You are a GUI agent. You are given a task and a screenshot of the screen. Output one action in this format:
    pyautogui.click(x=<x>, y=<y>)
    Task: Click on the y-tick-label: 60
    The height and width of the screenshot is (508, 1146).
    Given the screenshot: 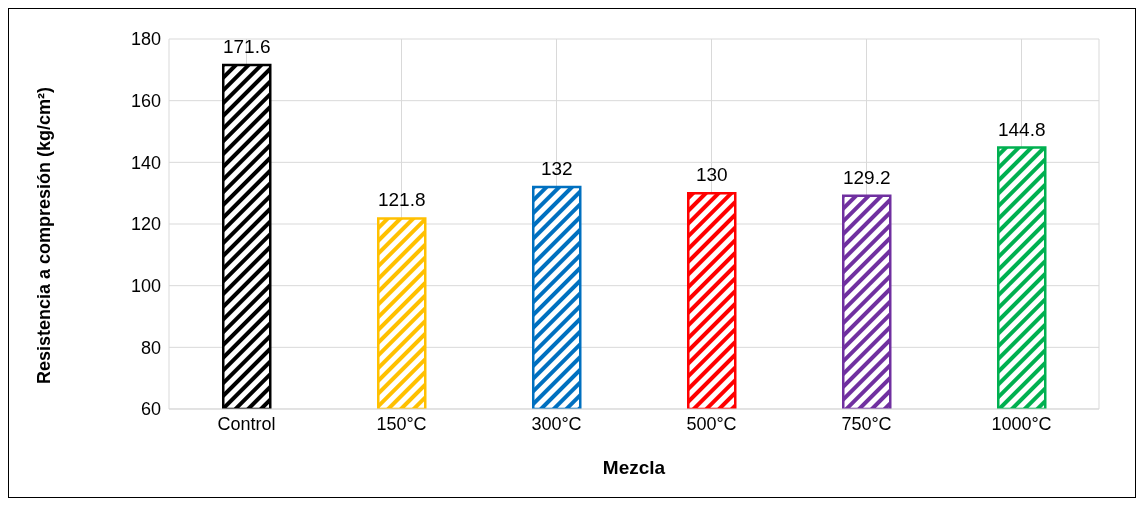 What is the action you would take?
    pyautogui.click(x=150, y=409)
    